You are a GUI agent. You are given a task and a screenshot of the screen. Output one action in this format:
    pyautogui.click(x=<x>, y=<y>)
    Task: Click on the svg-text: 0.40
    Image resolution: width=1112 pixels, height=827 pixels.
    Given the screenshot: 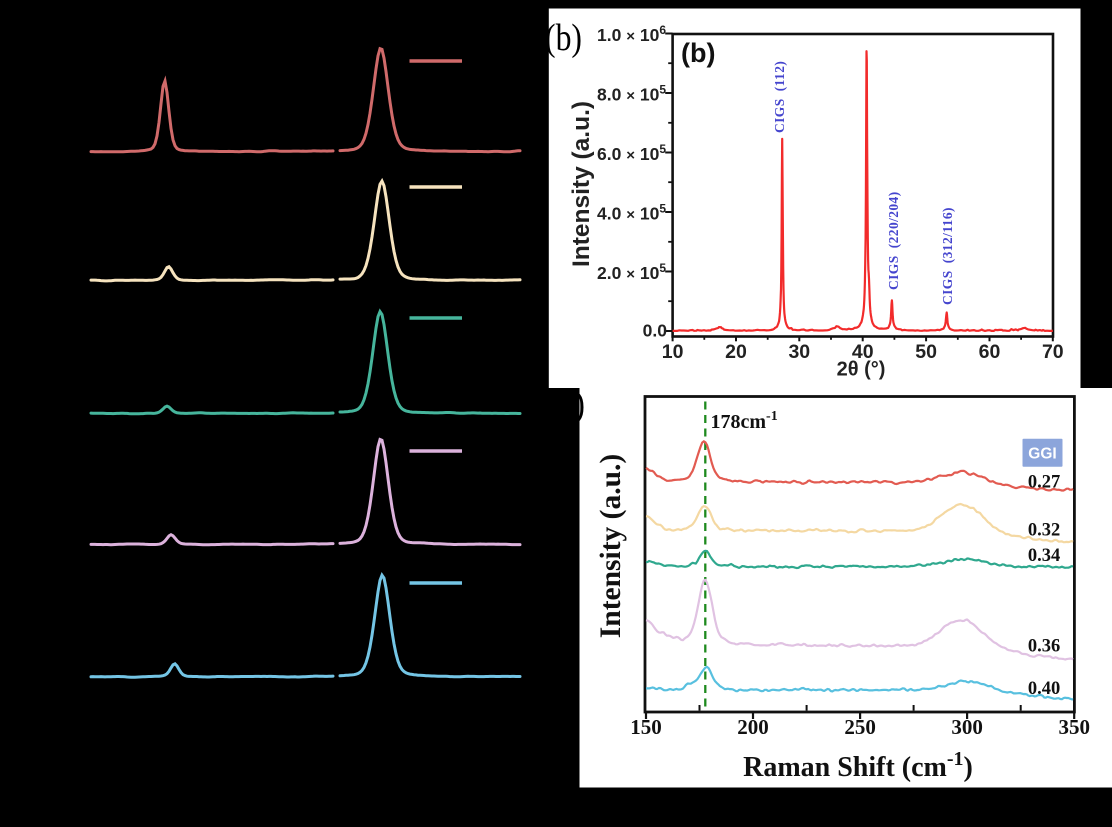 What is the action you would take?
    pyautogui.click(x=1044, y=689)
    